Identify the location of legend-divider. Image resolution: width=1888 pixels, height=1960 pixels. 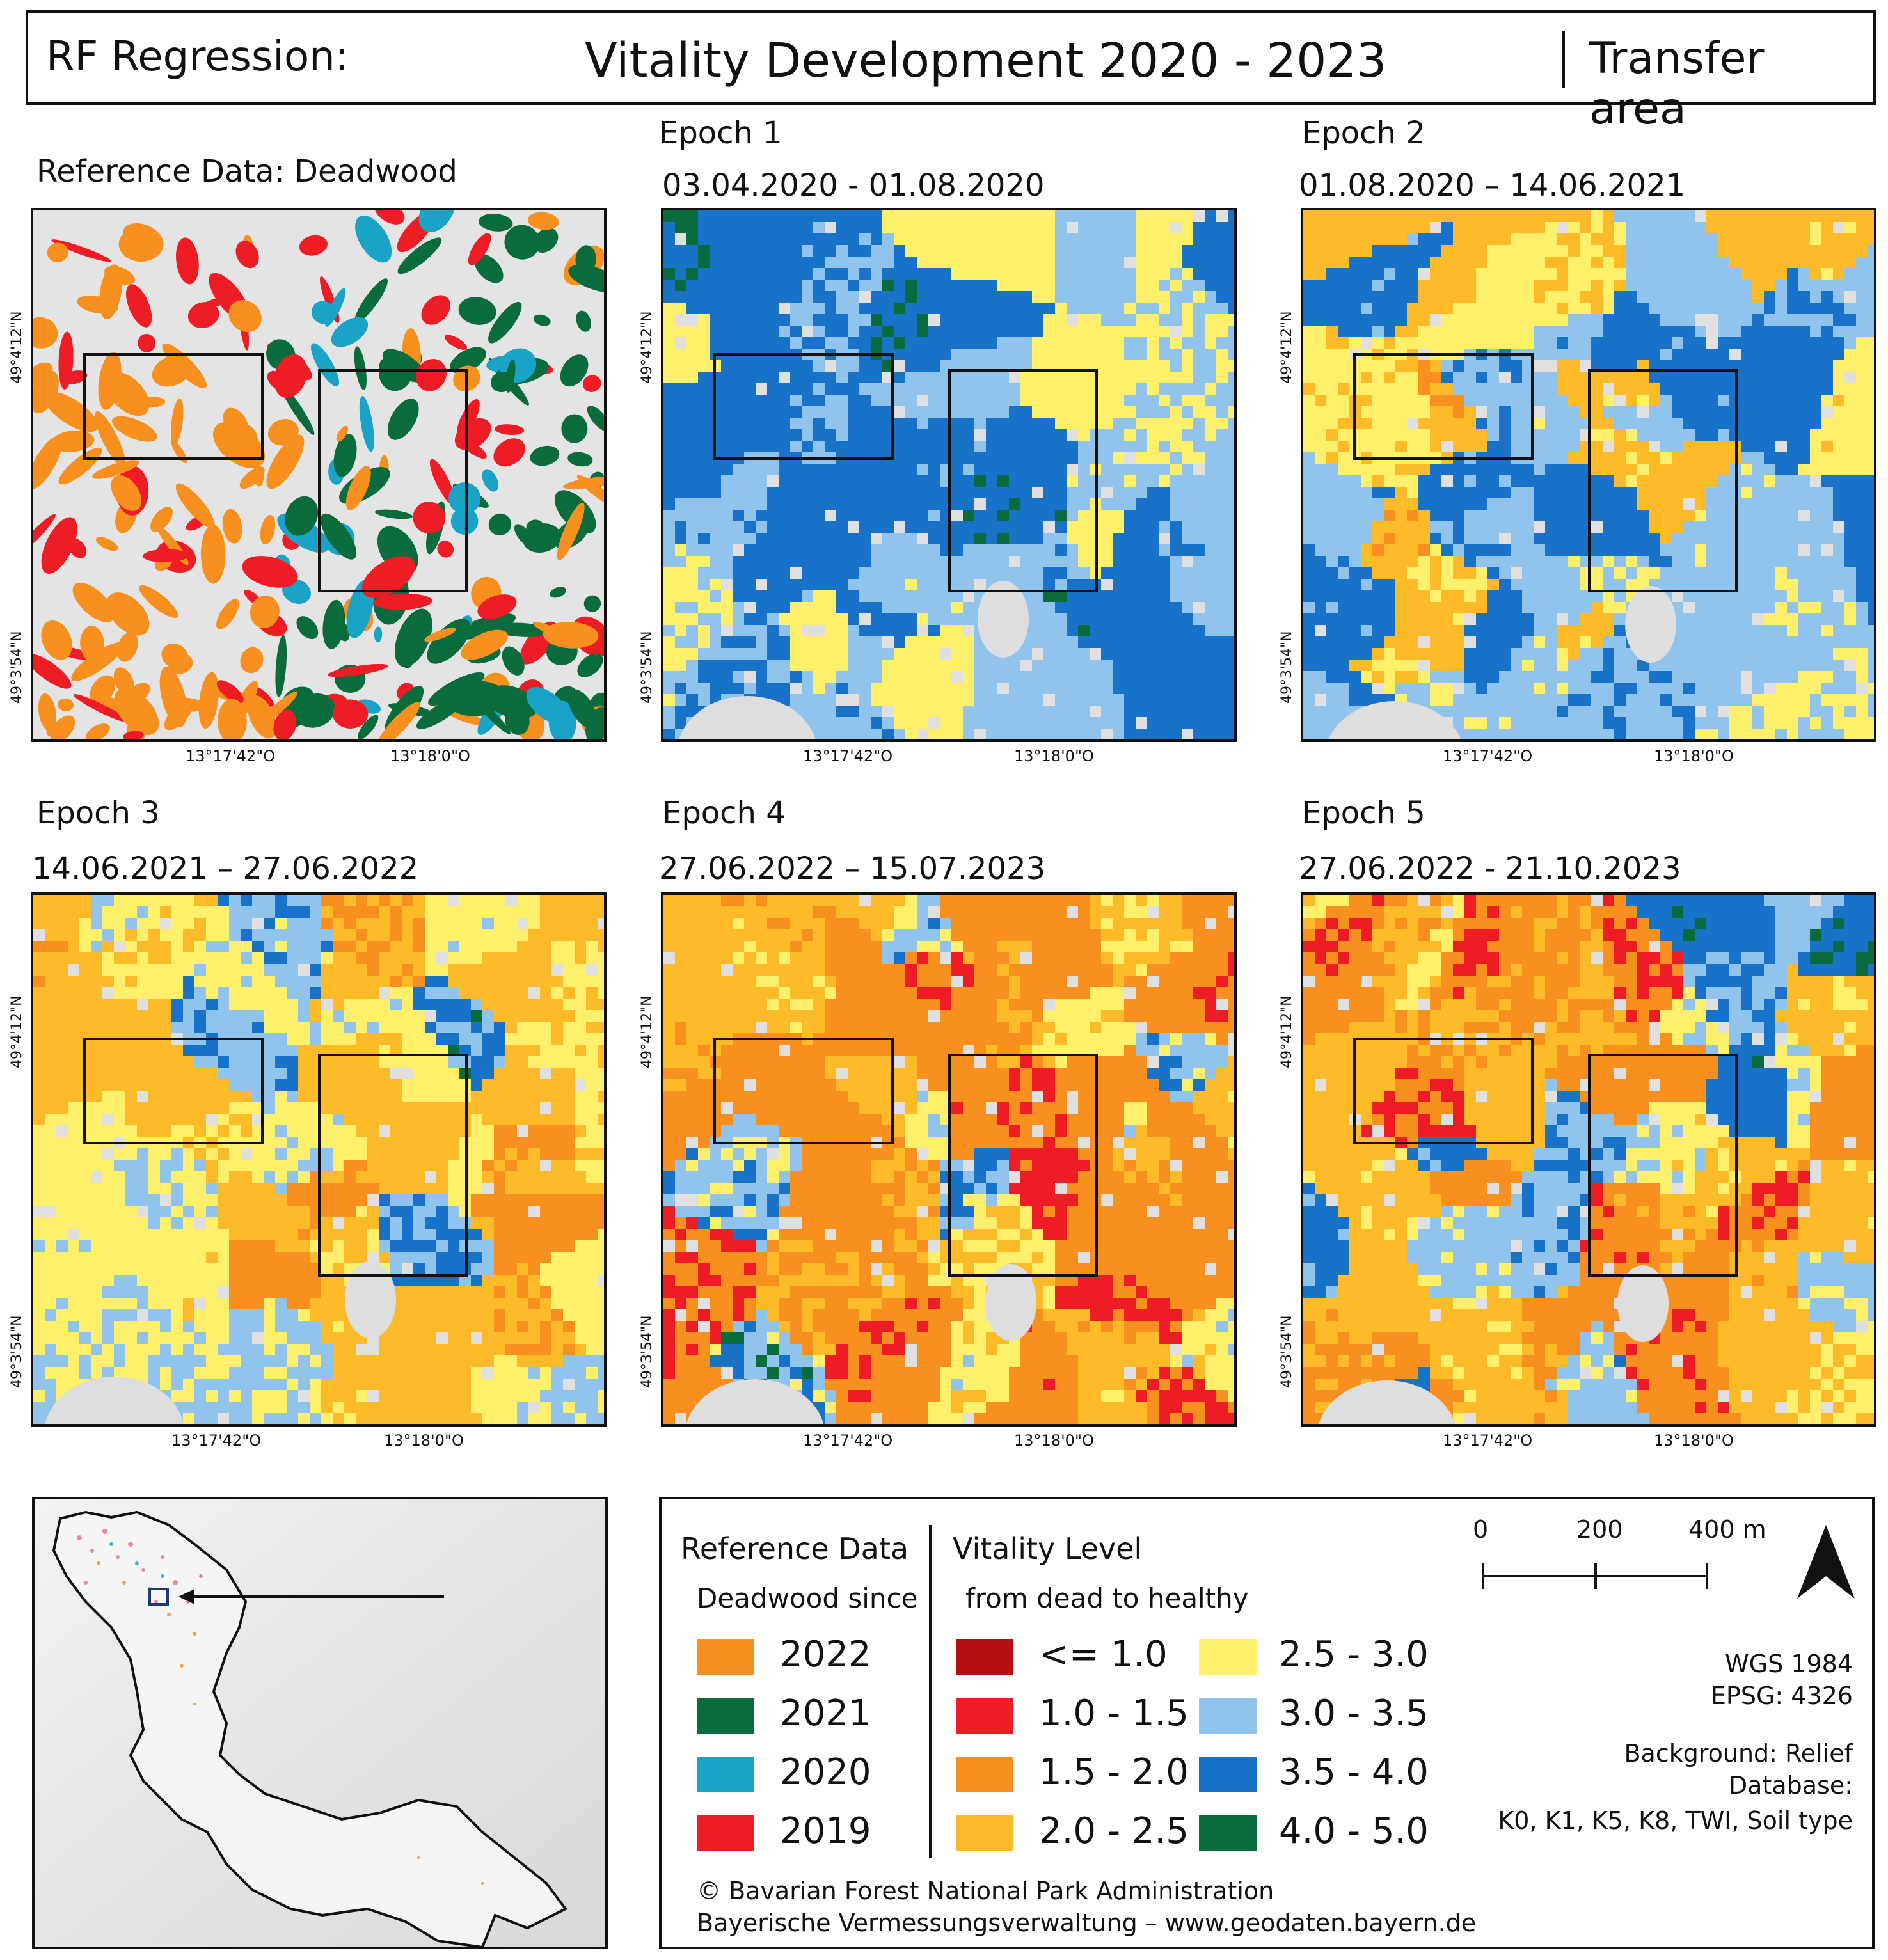
(930, 1692).